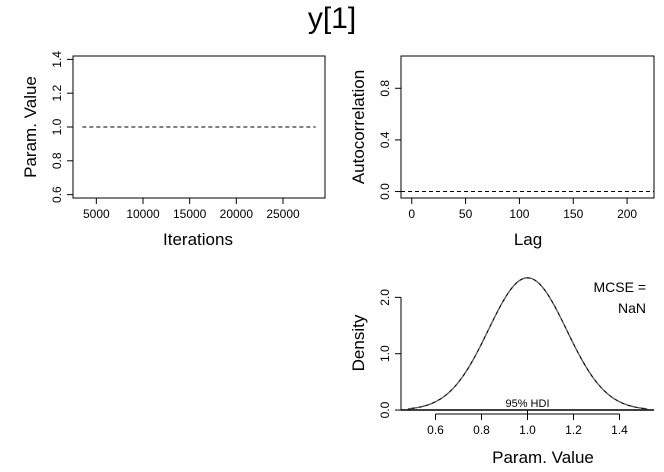 This screenshot has width=664, height=472. Describe the element at coordinates (143, 214) in the screenshot. I see `trace-x-tick-label: 10000` at that location.